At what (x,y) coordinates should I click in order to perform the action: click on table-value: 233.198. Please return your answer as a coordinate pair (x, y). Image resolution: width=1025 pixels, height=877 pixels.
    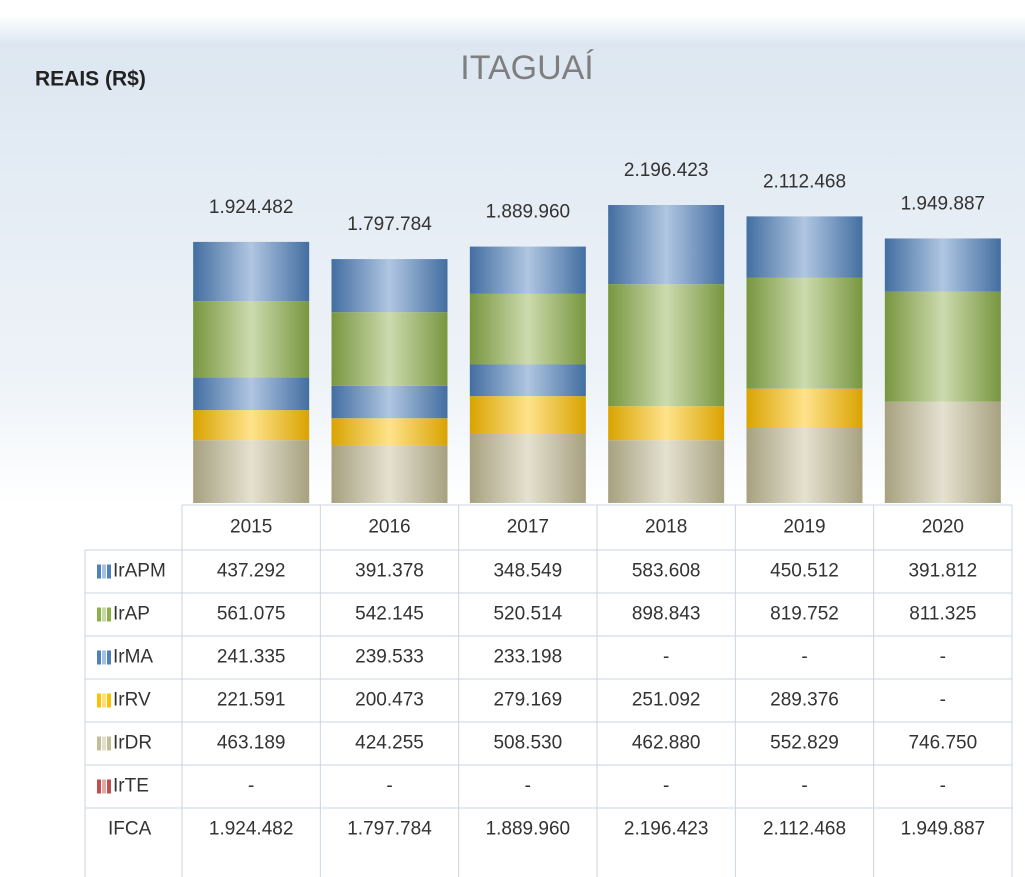
    Looking at the image, I should click on (527, 657).